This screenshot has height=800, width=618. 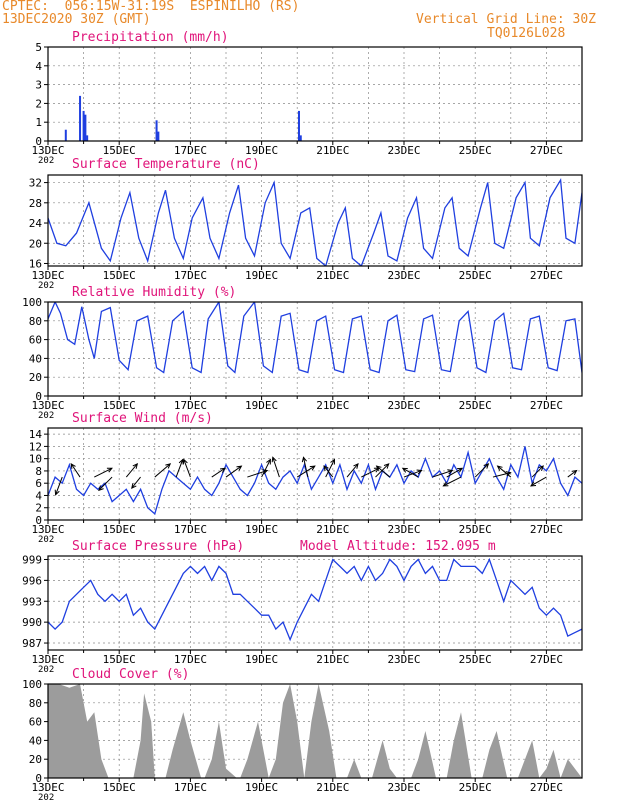 What do you see at coordinates (38, 122) in the screenshot?
I see `y-tick-label: 1` at bounding box center [38, 122].